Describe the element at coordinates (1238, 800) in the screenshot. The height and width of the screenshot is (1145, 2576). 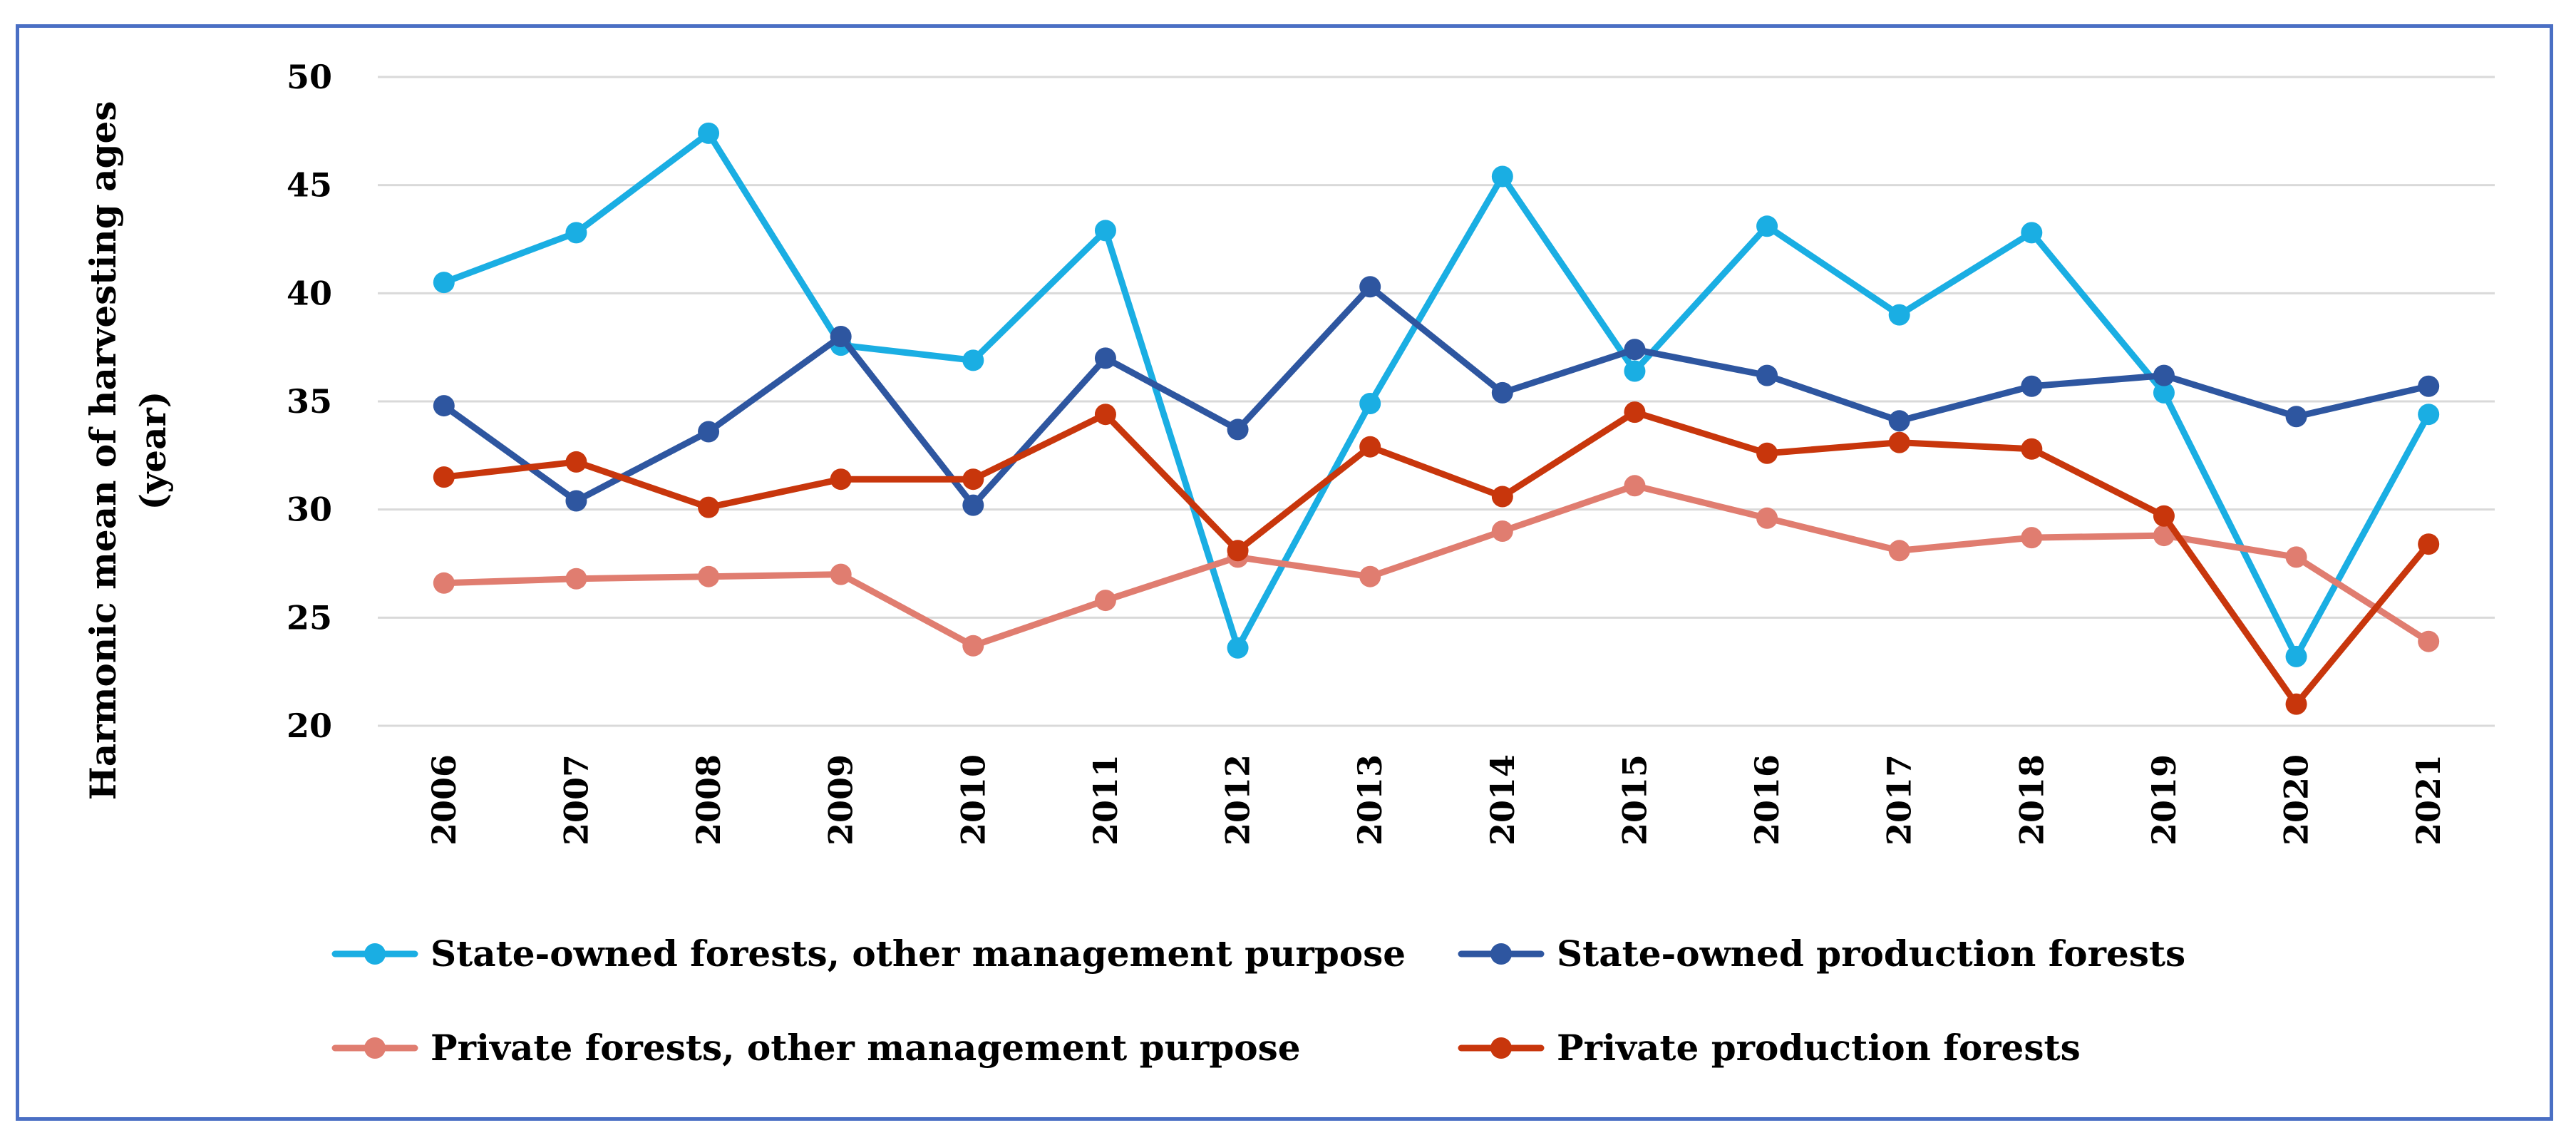
I see `x-tick-label: 2012` at that location.